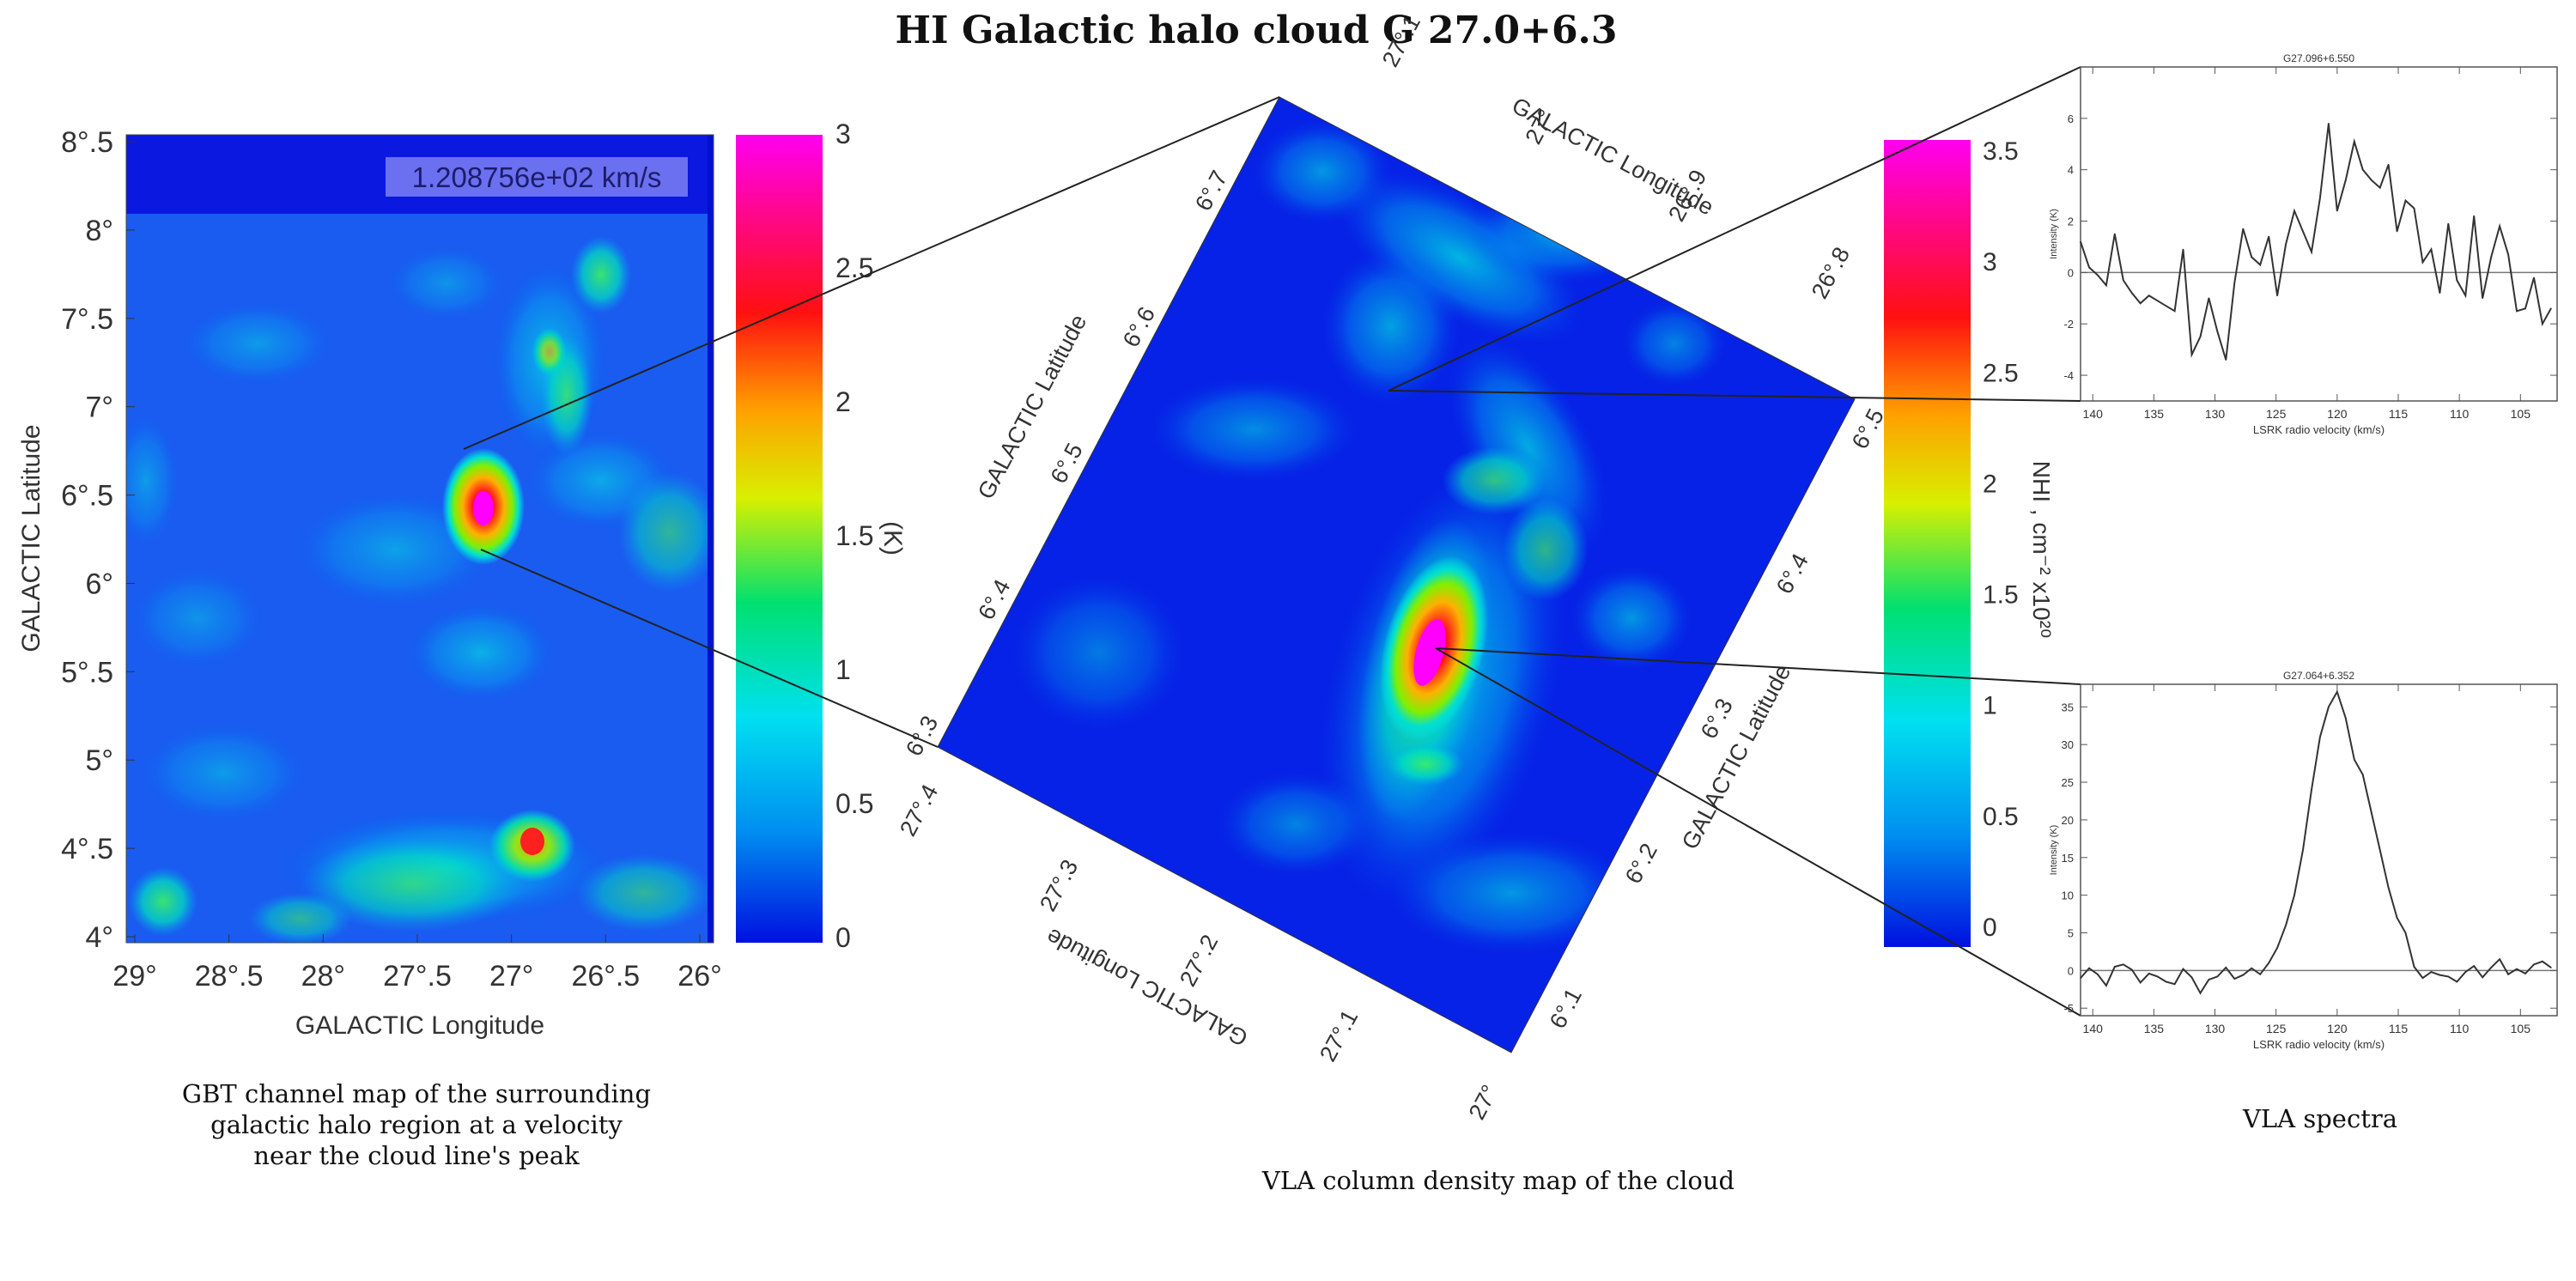 This screenshot has width=2576, height=1281. What do you see at coordinates (892, 538) in the screenshot?
I see `gbt-colorbar-label: (K)` at bounding box center [892, 538].